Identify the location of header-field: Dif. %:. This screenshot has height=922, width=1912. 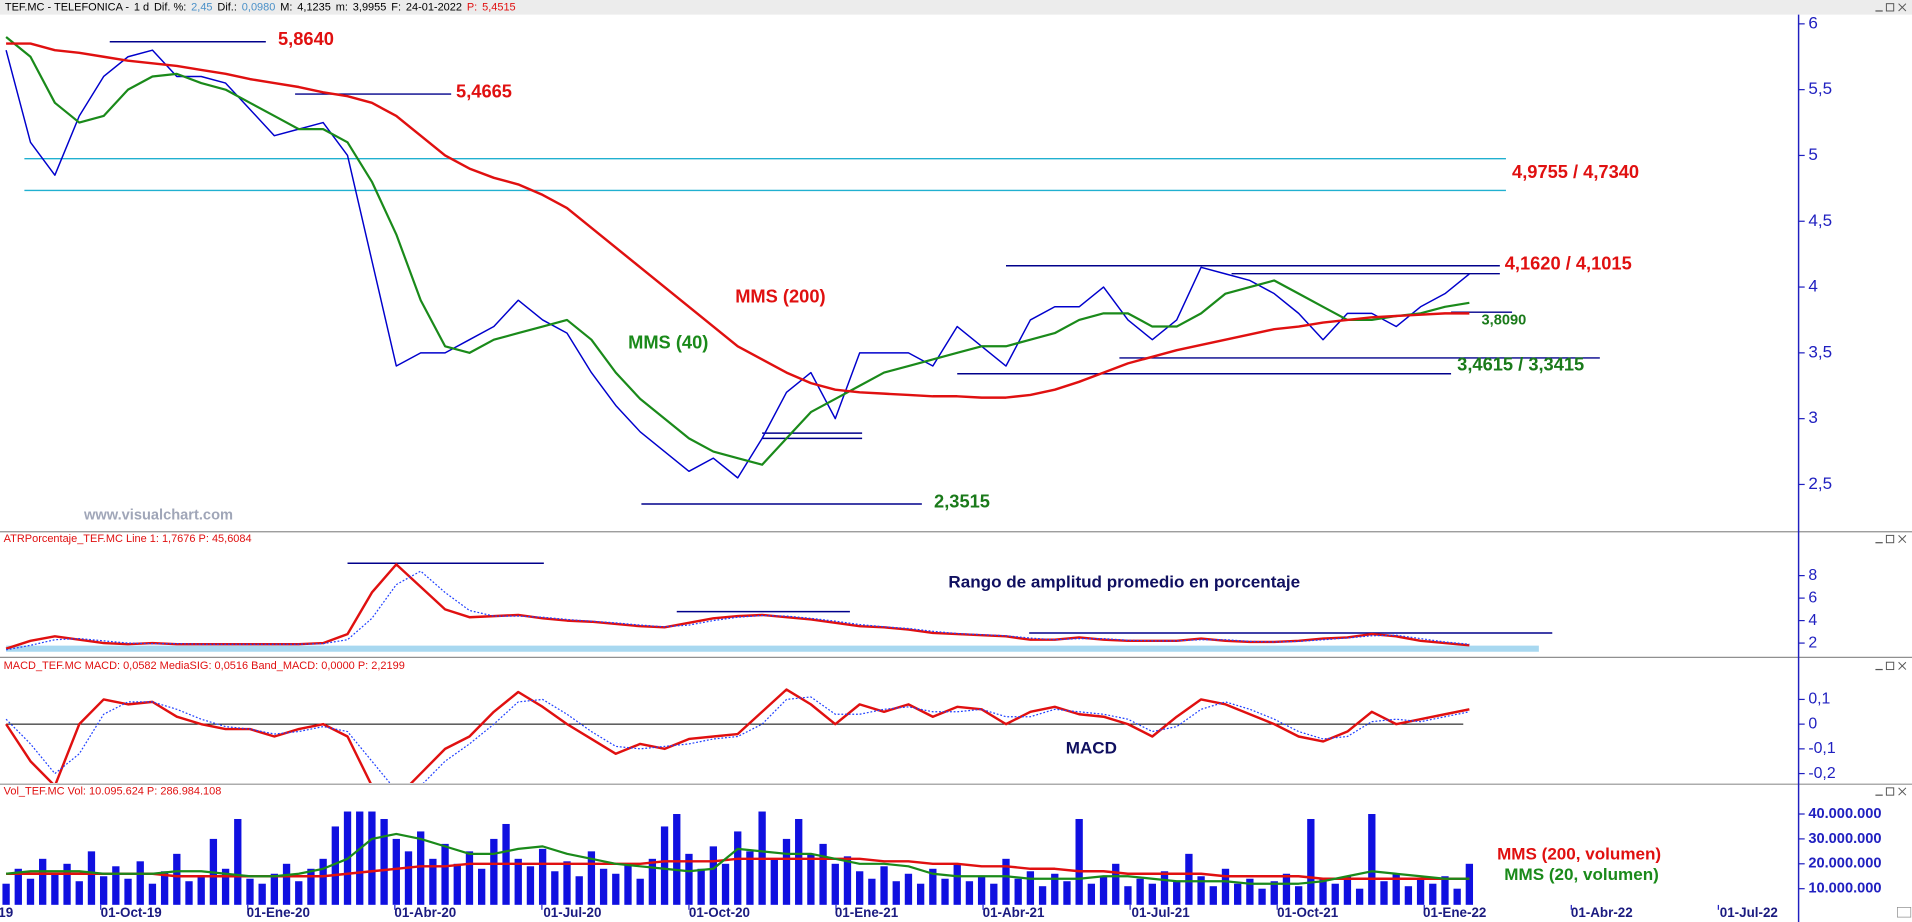
(170, 7).